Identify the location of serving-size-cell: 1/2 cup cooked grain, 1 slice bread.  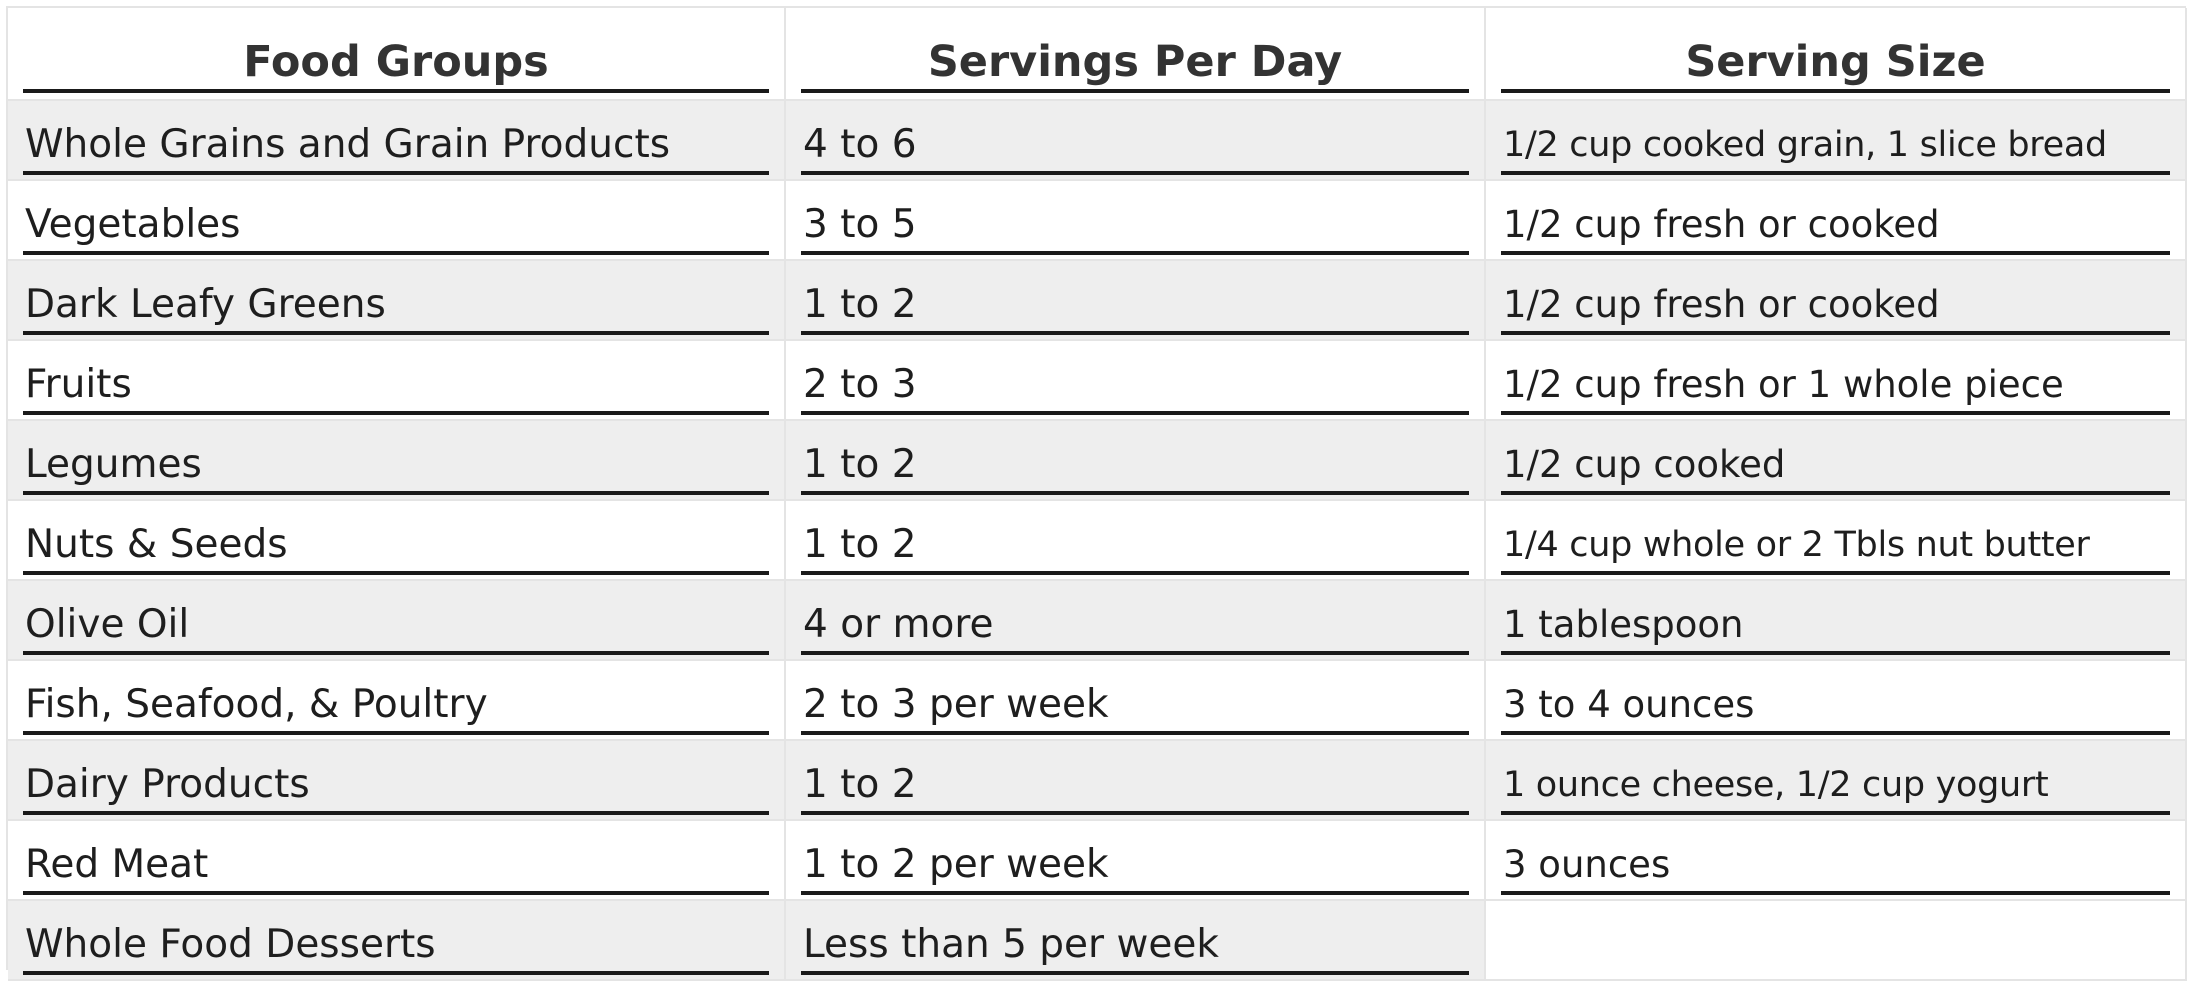
(1836, 140).